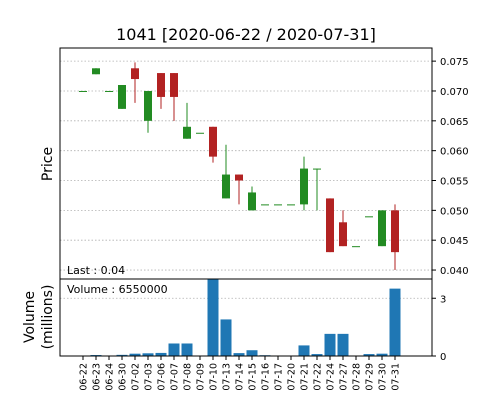  I want to click on last-price-annotation: Last : 0.04, so click(96, 270).